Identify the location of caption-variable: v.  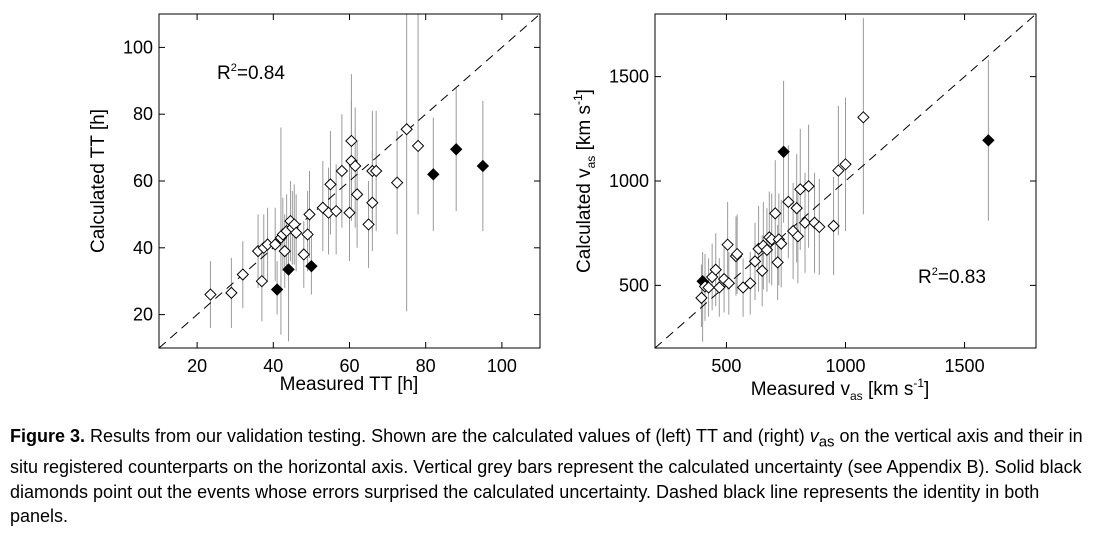
(814, 436).